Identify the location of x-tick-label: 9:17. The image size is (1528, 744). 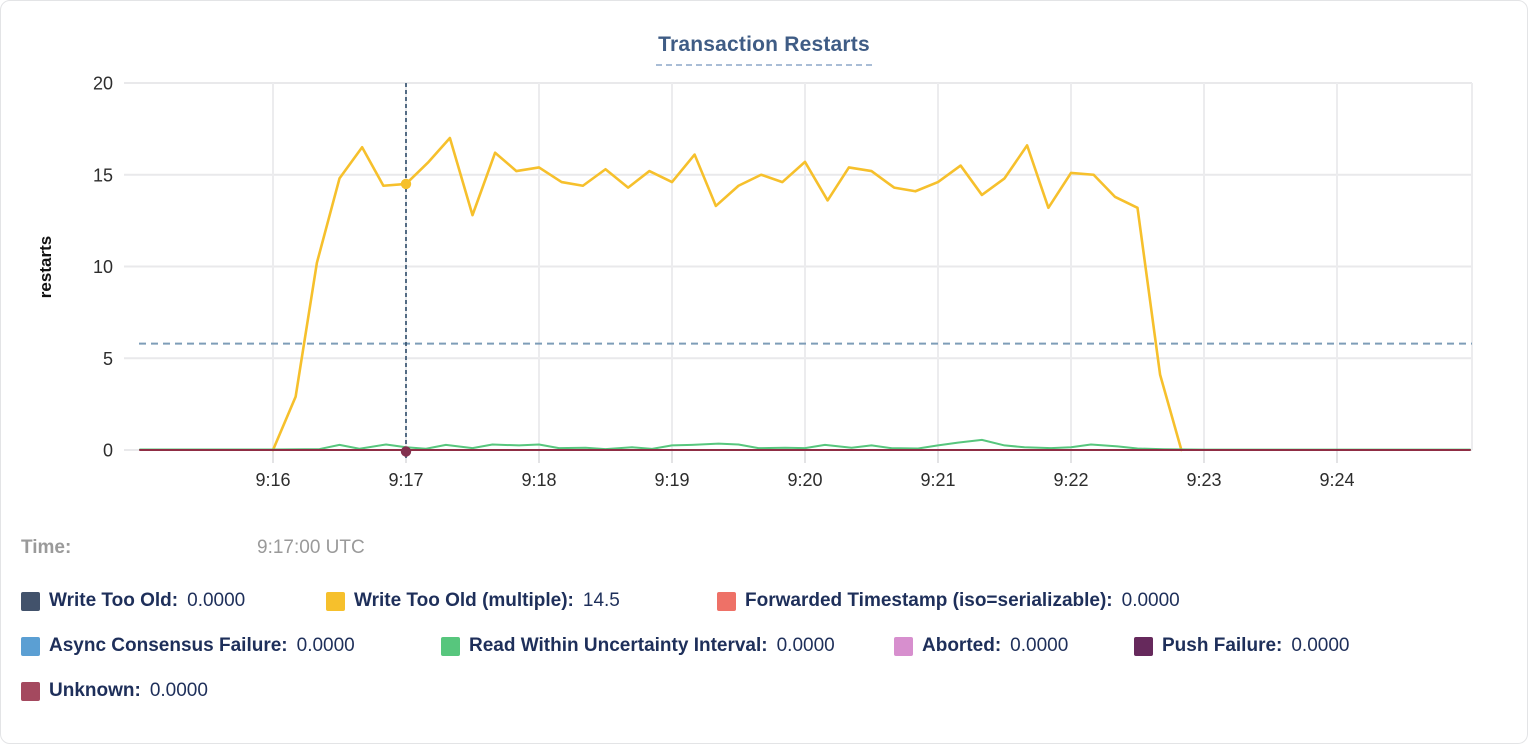
(405, 480).